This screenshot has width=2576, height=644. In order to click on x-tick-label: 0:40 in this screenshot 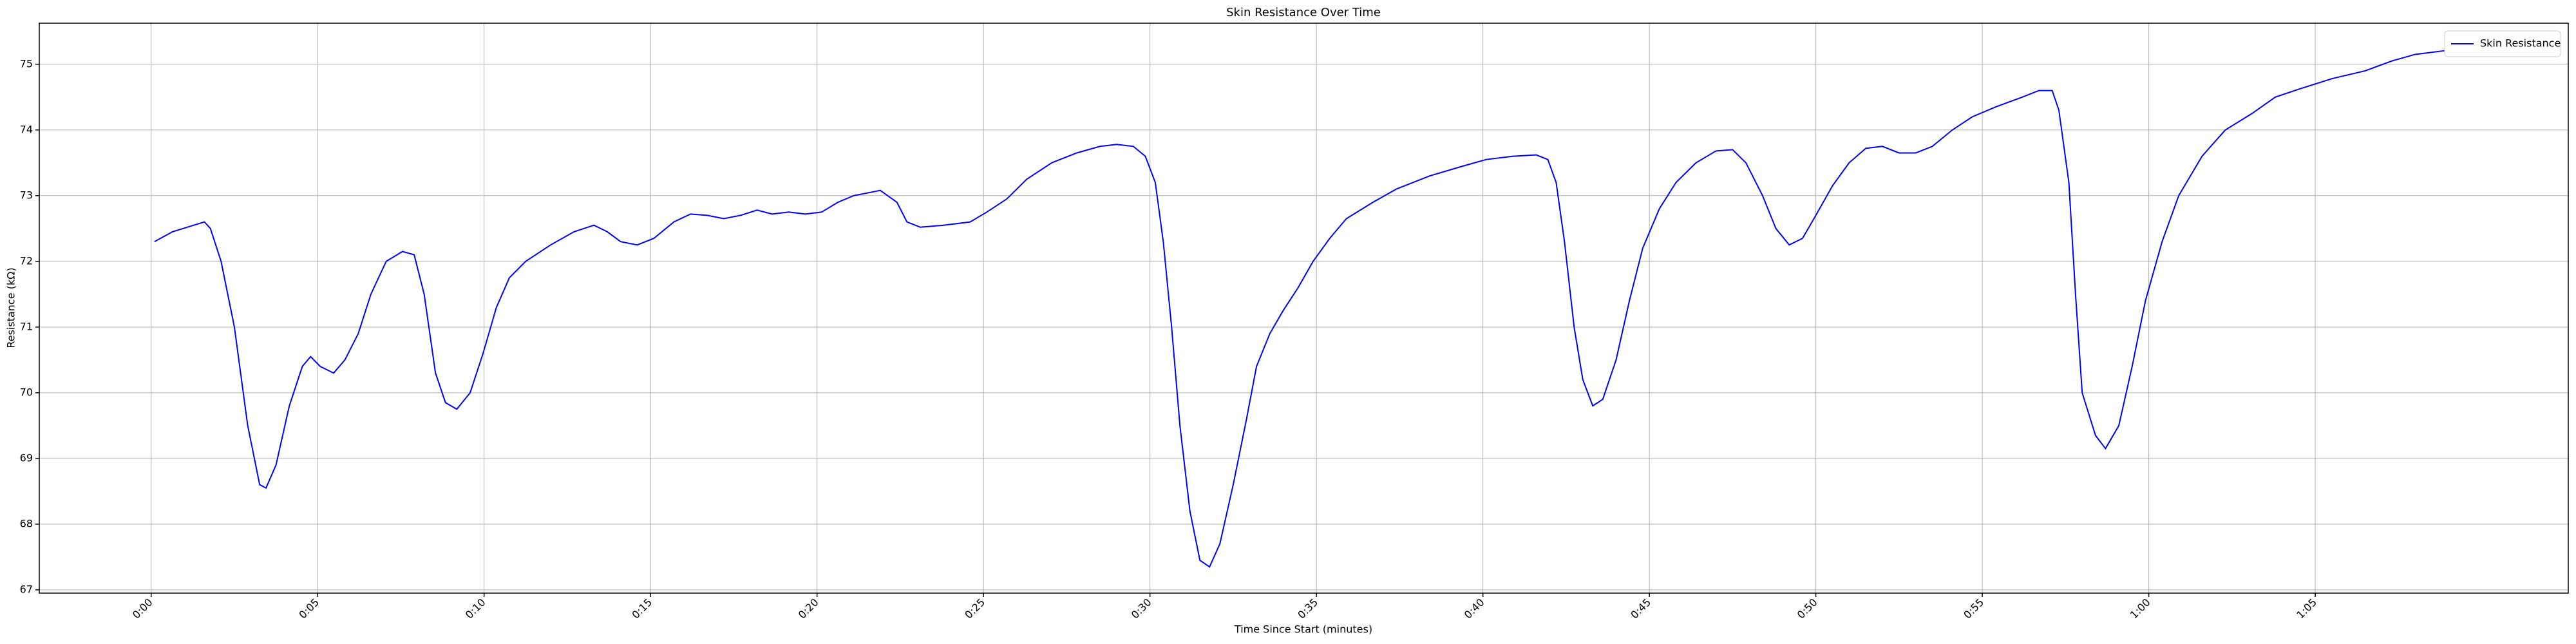, I will do `click(1475, 608)`.